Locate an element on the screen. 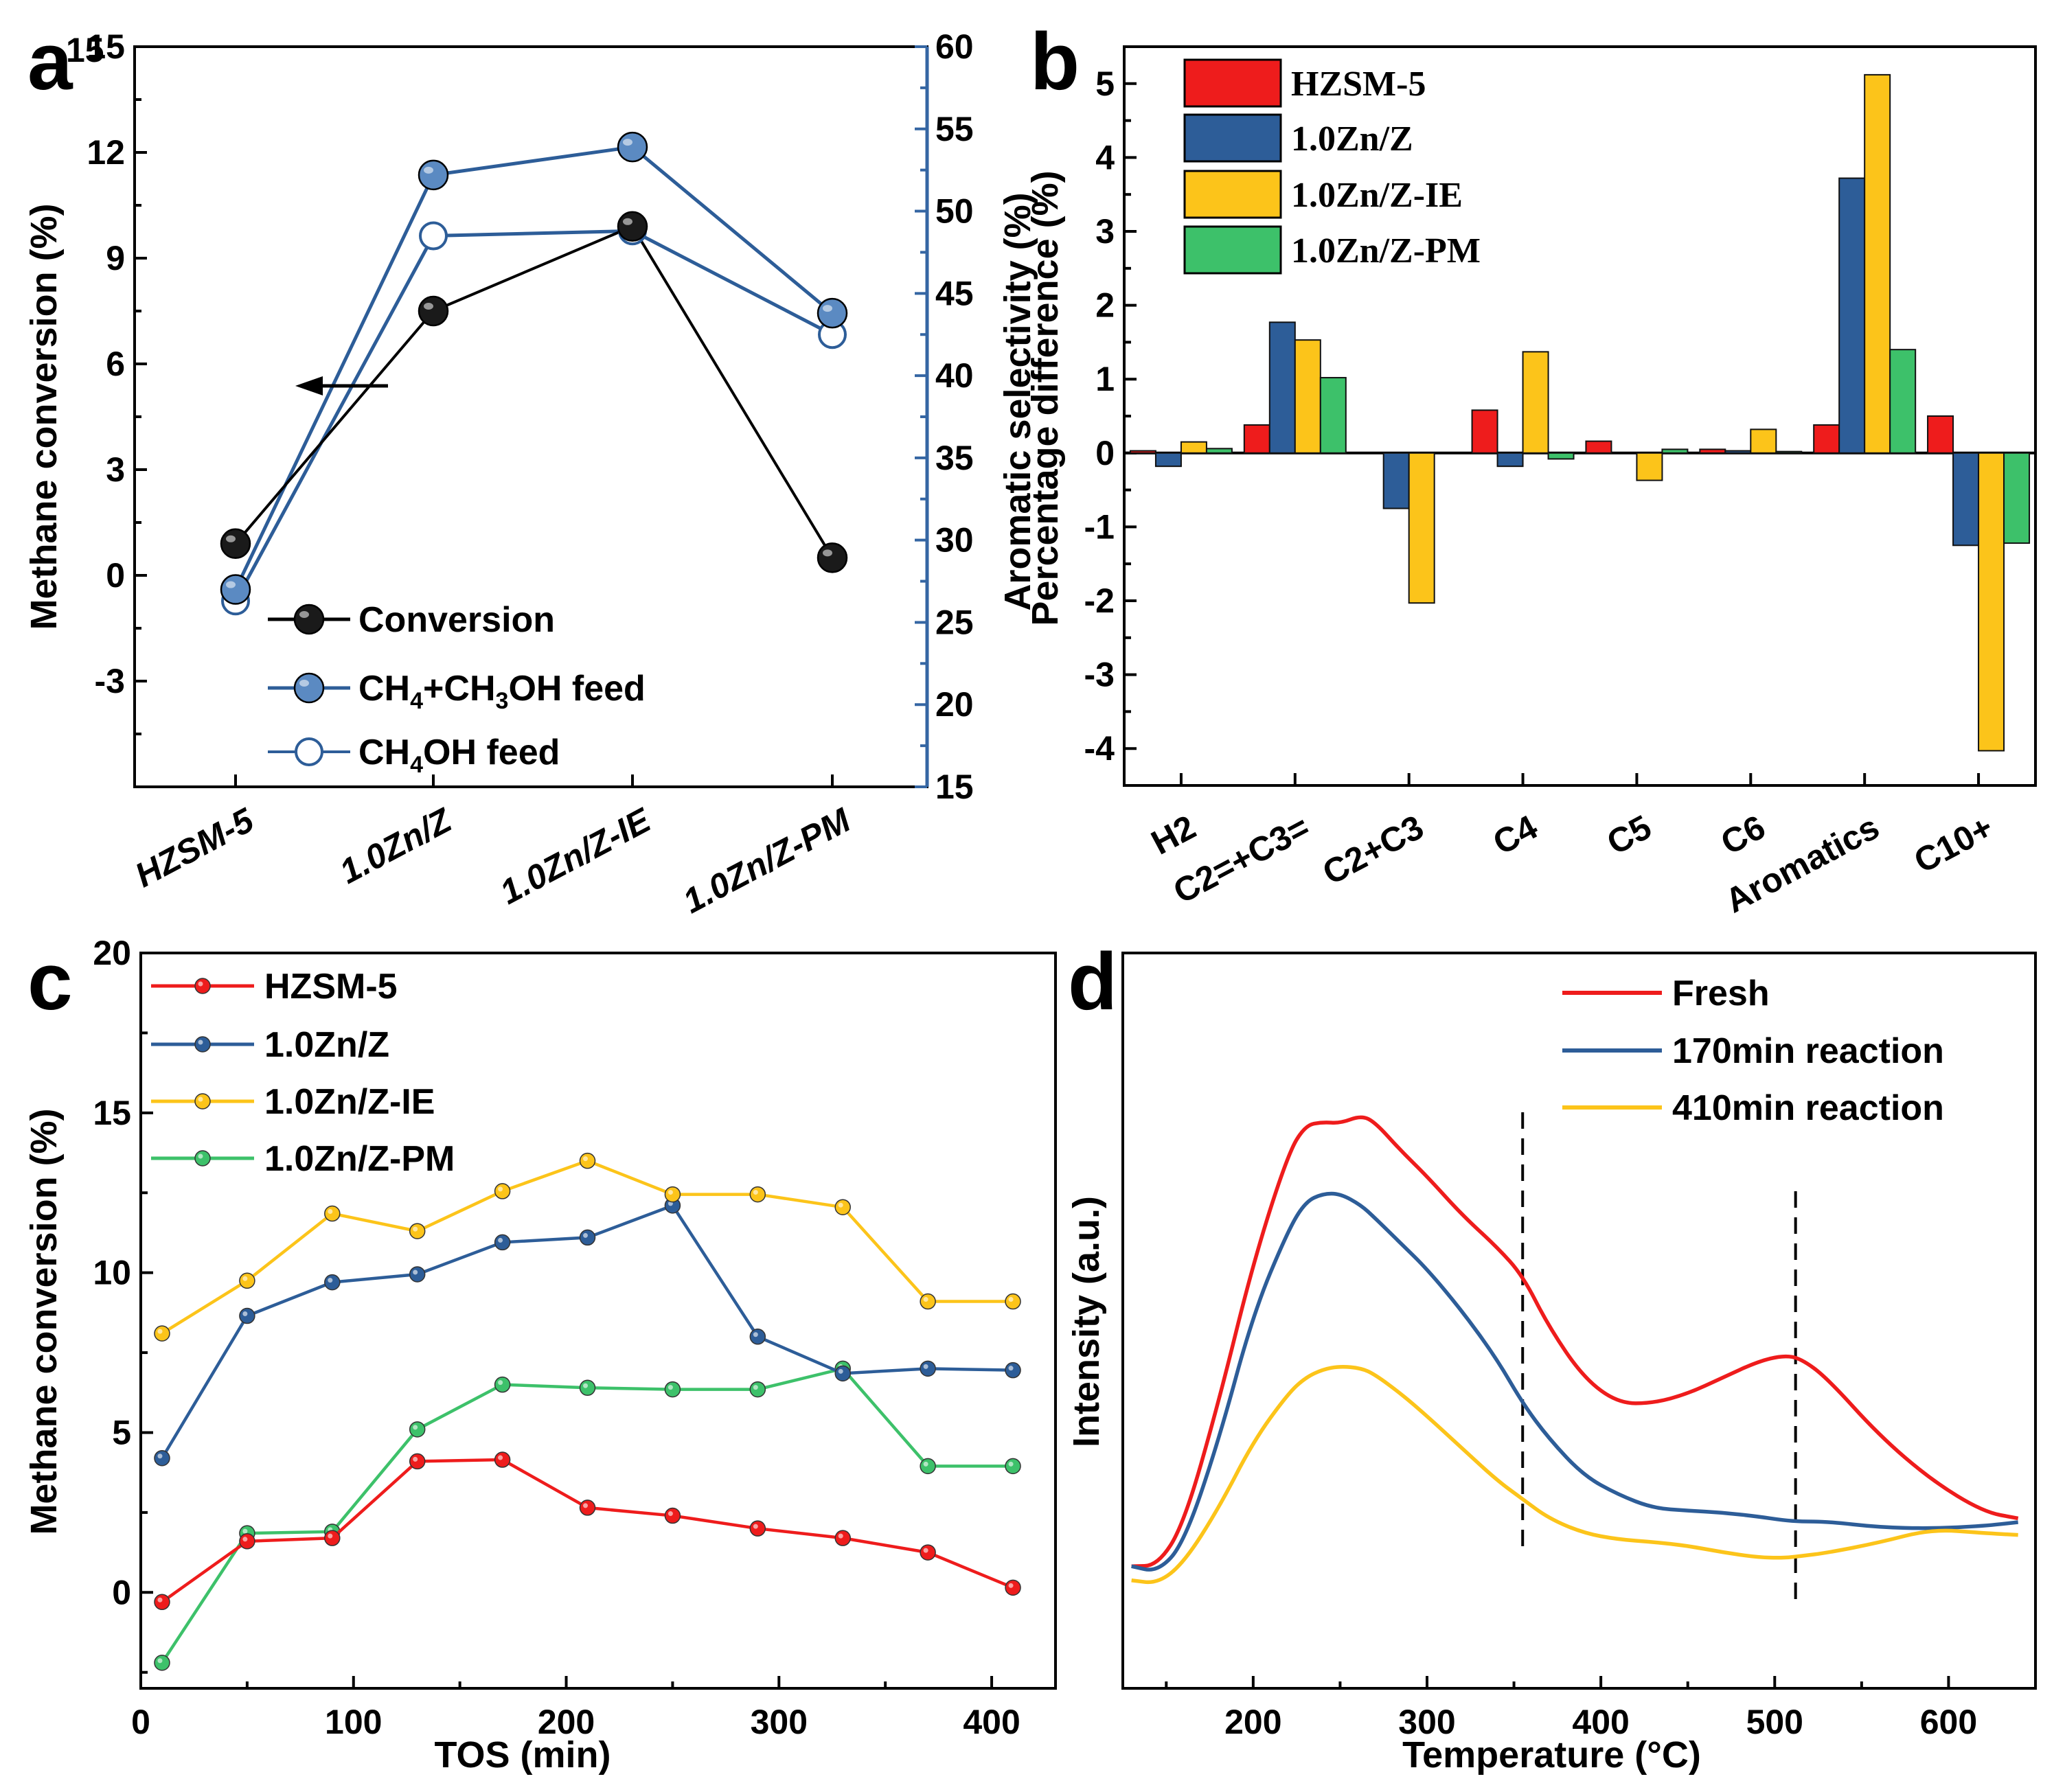 The image size is (2065, 1792). panel-b-ytick-label: -4 is located at coordinates (1099, 748).